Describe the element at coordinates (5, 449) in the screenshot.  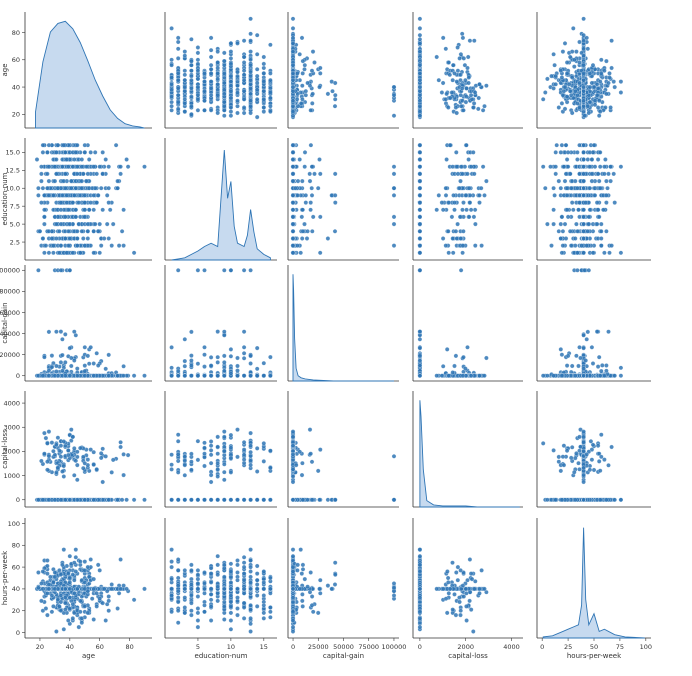
I see `y-axis-label-capital-loss: capital-loss` at that location.